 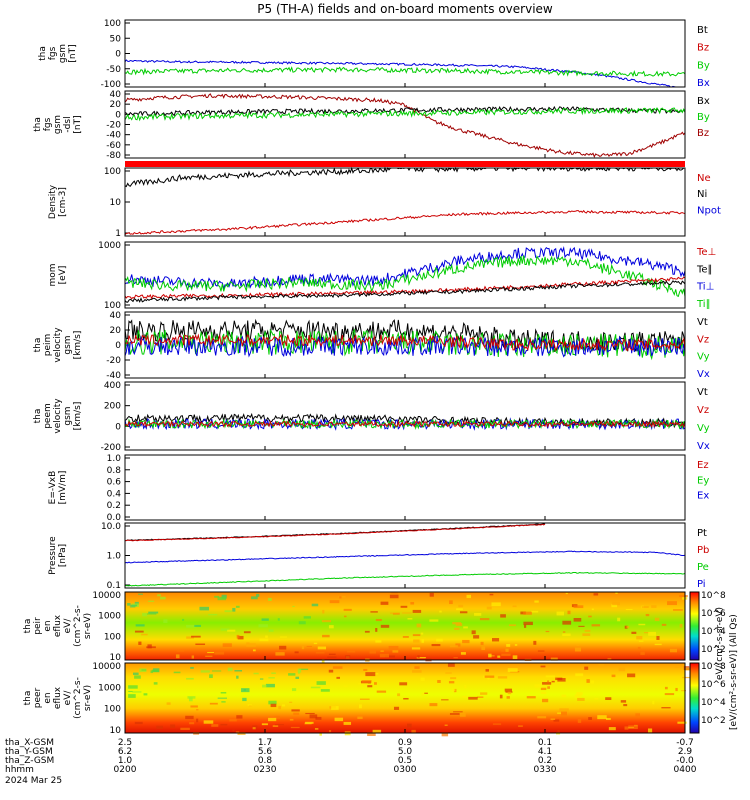 I want to click on ylabel-fgs_gsm_dsl: [nT], so click(x=78, y=124).